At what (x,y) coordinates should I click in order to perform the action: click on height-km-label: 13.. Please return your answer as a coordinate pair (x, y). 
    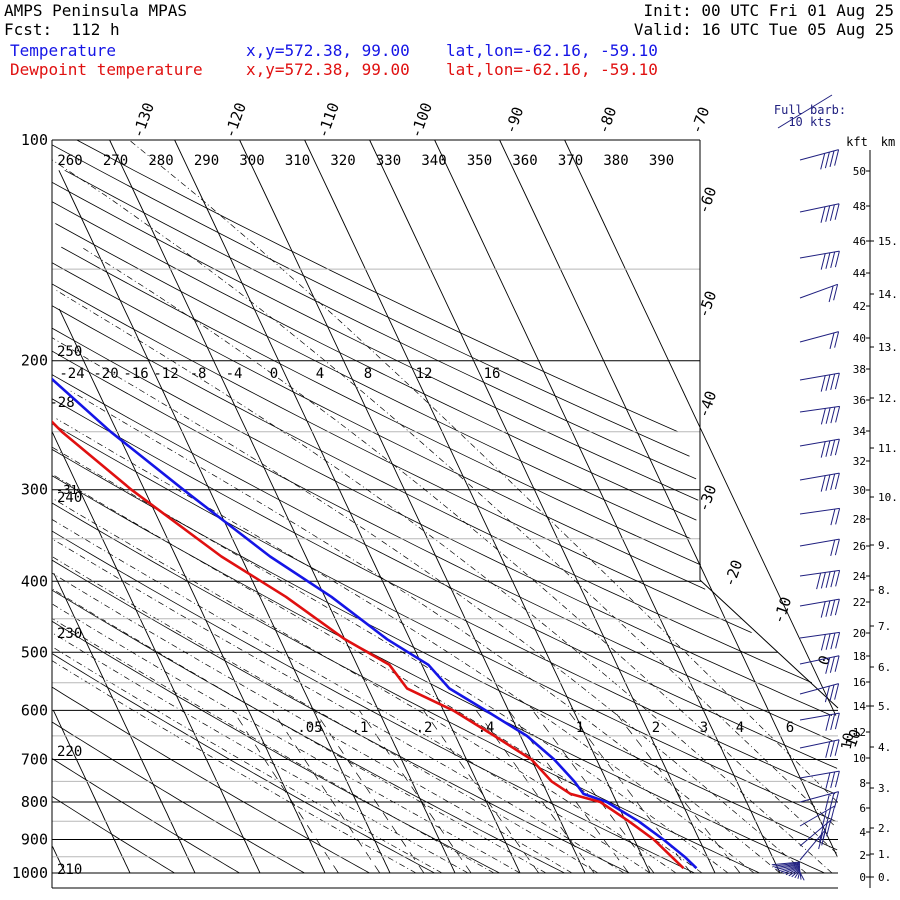
    Looking at the image, I should click on (888, 347).